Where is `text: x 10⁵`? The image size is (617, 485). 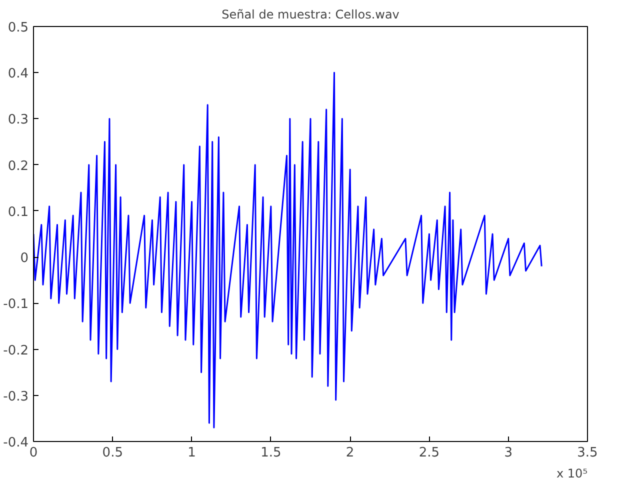 text: x 10⁵ is located at coordinates (572, 473).